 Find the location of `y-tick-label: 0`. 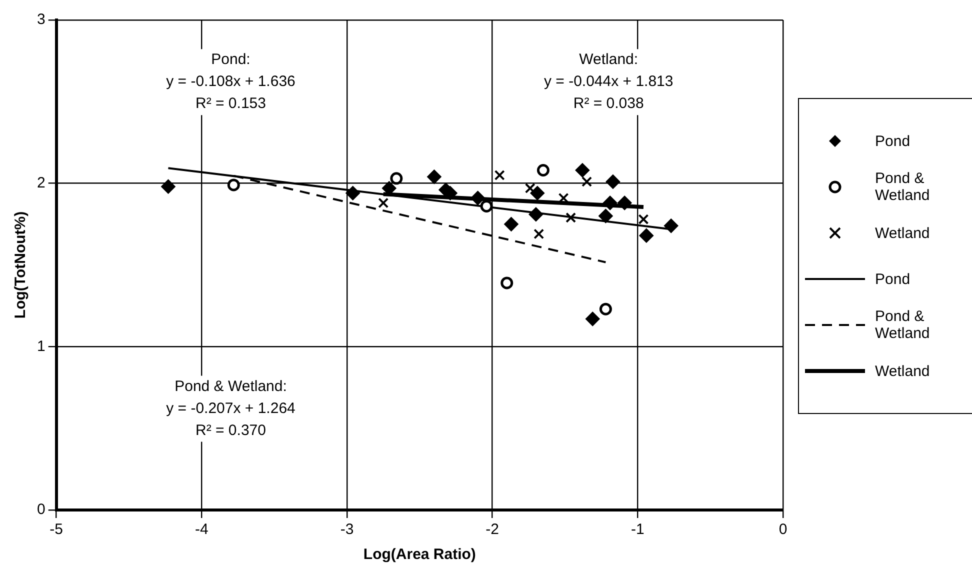

y-tick-label: 0 is located at coordinates (41, 509).